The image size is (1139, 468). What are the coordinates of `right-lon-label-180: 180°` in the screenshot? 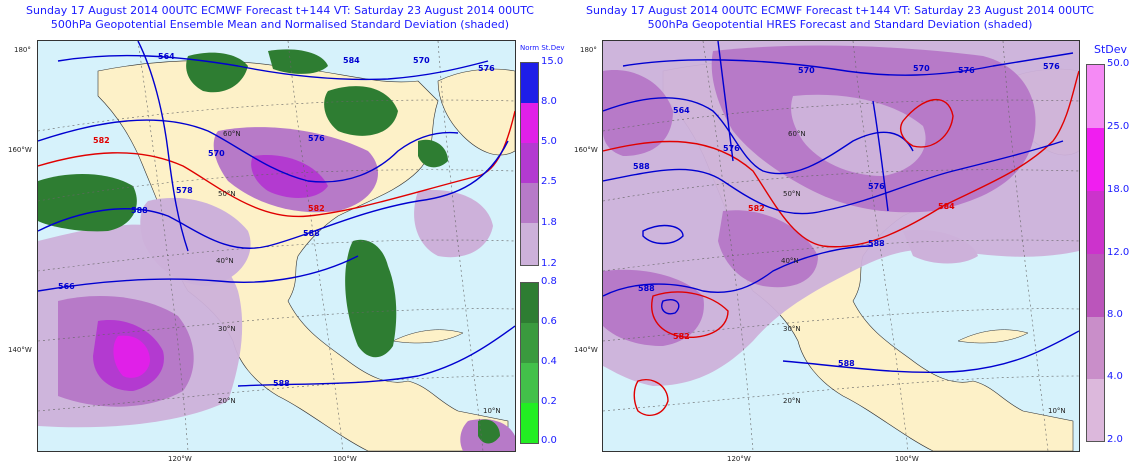 It's located at (588, 50).